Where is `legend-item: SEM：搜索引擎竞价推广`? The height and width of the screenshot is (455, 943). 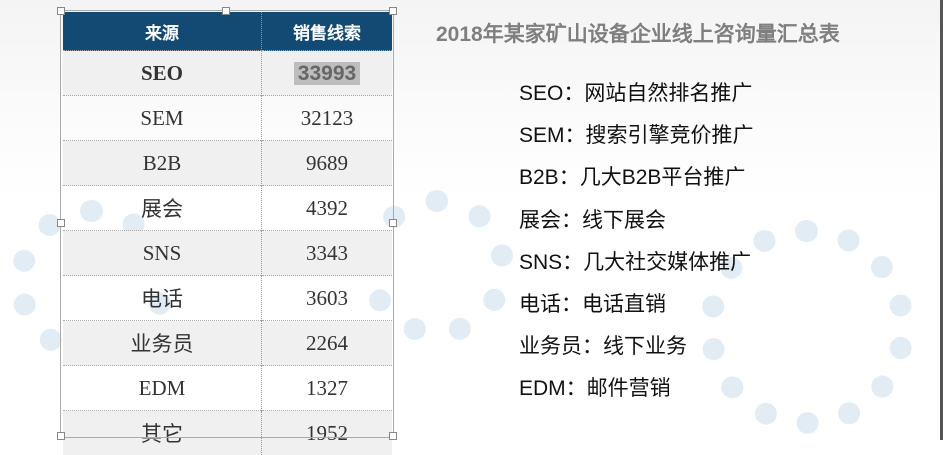
legend-item: SEM：搜索引擎竞价推广 is located at coordinates (636, 141).